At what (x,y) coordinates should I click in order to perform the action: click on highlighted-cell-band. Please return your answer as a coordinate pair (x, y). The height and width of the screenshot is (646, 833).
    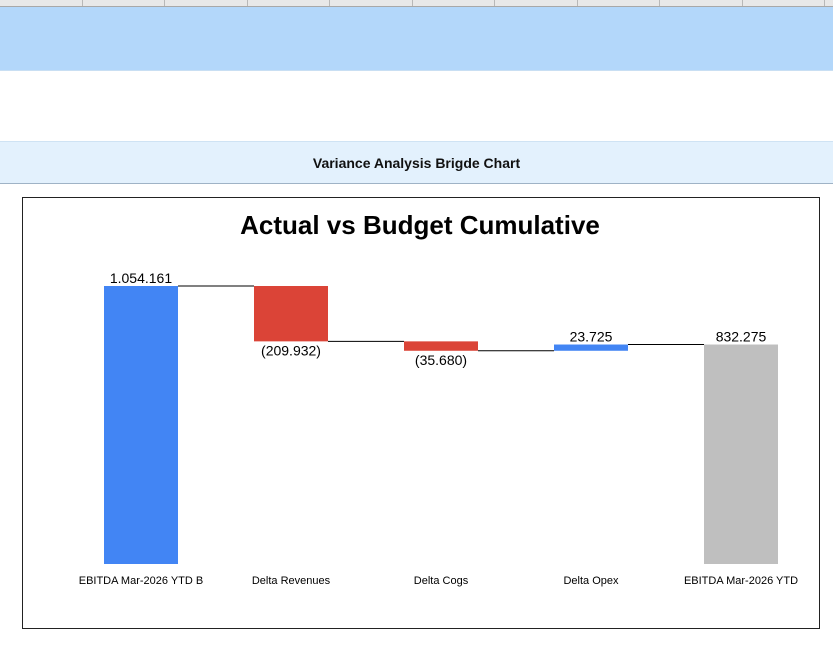
    Looking at the image, I should click on (416, 39).